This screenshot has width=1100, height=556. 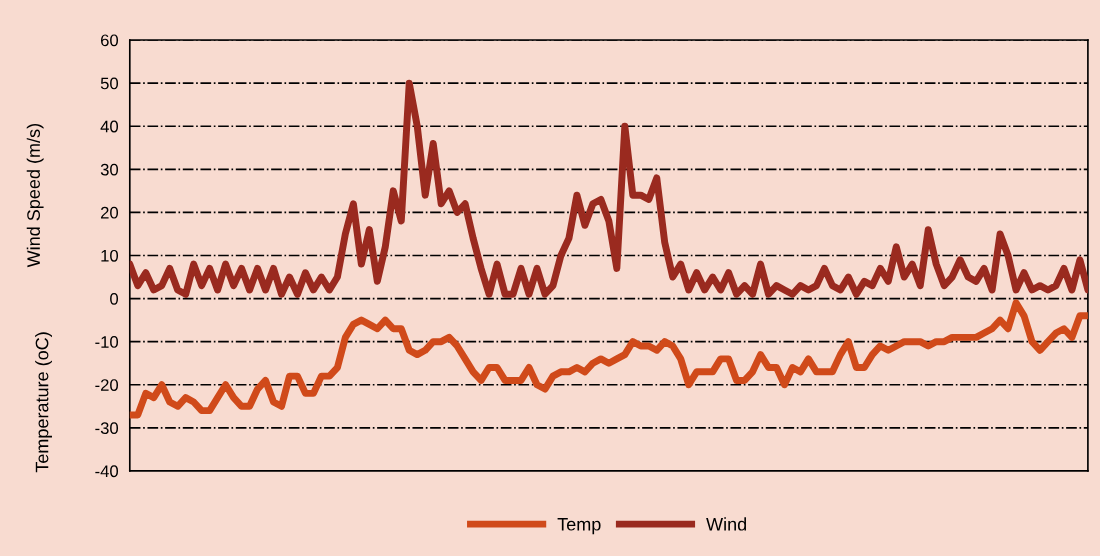 What do you see at coordinates (726, 524) in the screenshot?
I see `legend-label: Wind` at bounding box center [726, 524].